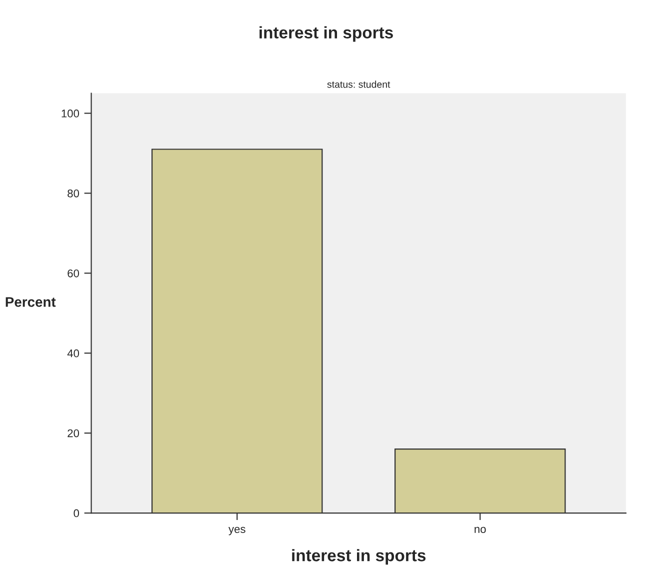 Image resolution: width=652 pixels, height=583 pixels. Describe the element at coordinates (74, 273) in the screenshot. I see `y-tick-label: 60` at that location.